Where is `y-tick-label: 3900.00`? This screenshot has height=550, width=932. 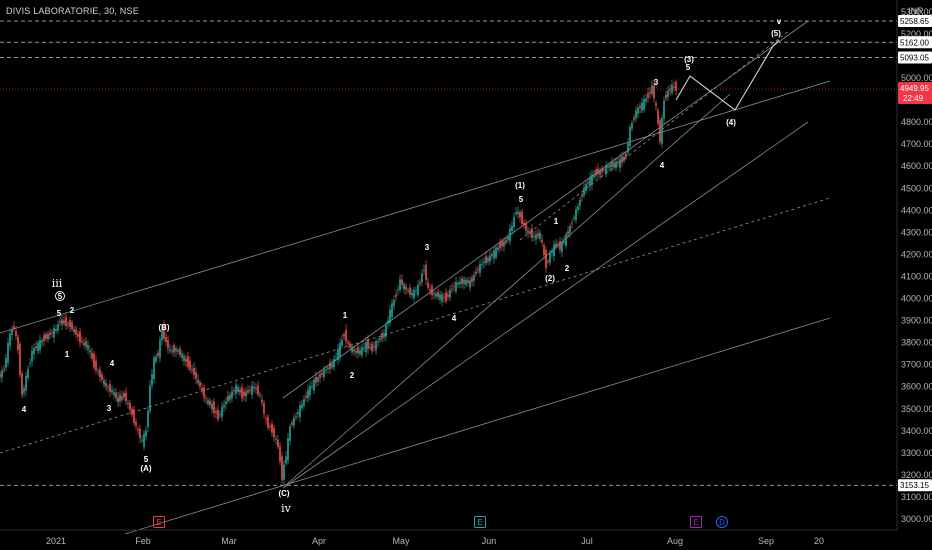
y-tick-label: 3900.00 is located at coordinates (916, 321).